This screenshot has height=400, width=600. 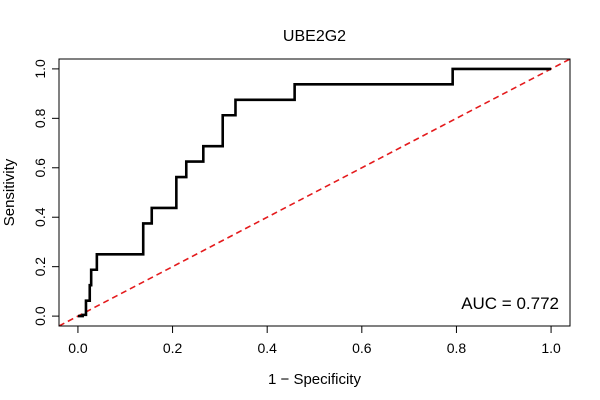 What do you see at coordinates (267, 348) in the screenshot?
I see `x-tick-label: 0.4` at bounding box center [267, 348].